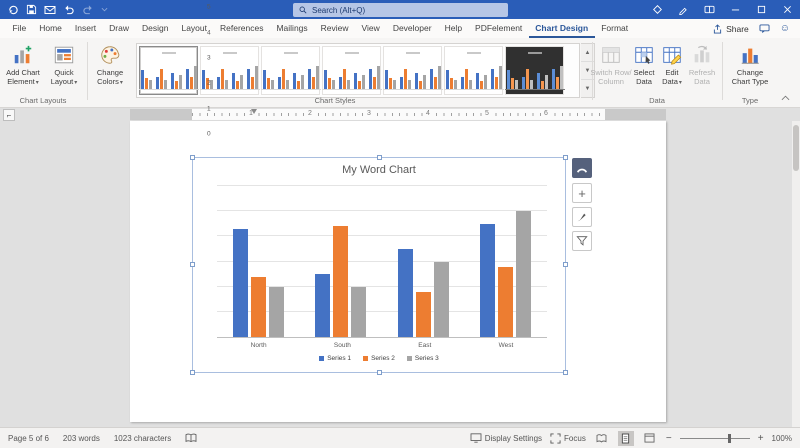 The width and height of the screenshot is (800, 448). Describe the element at coordinates (784, 28) in the screenshot. I see `feedback-smiley-icon: ☺` at that location.